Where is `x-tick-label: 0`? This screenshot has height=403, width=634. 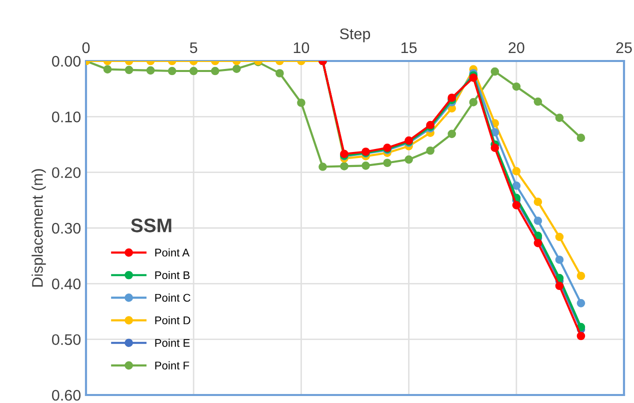
x-tick-label: 0 is located at coordinates (86, 48).